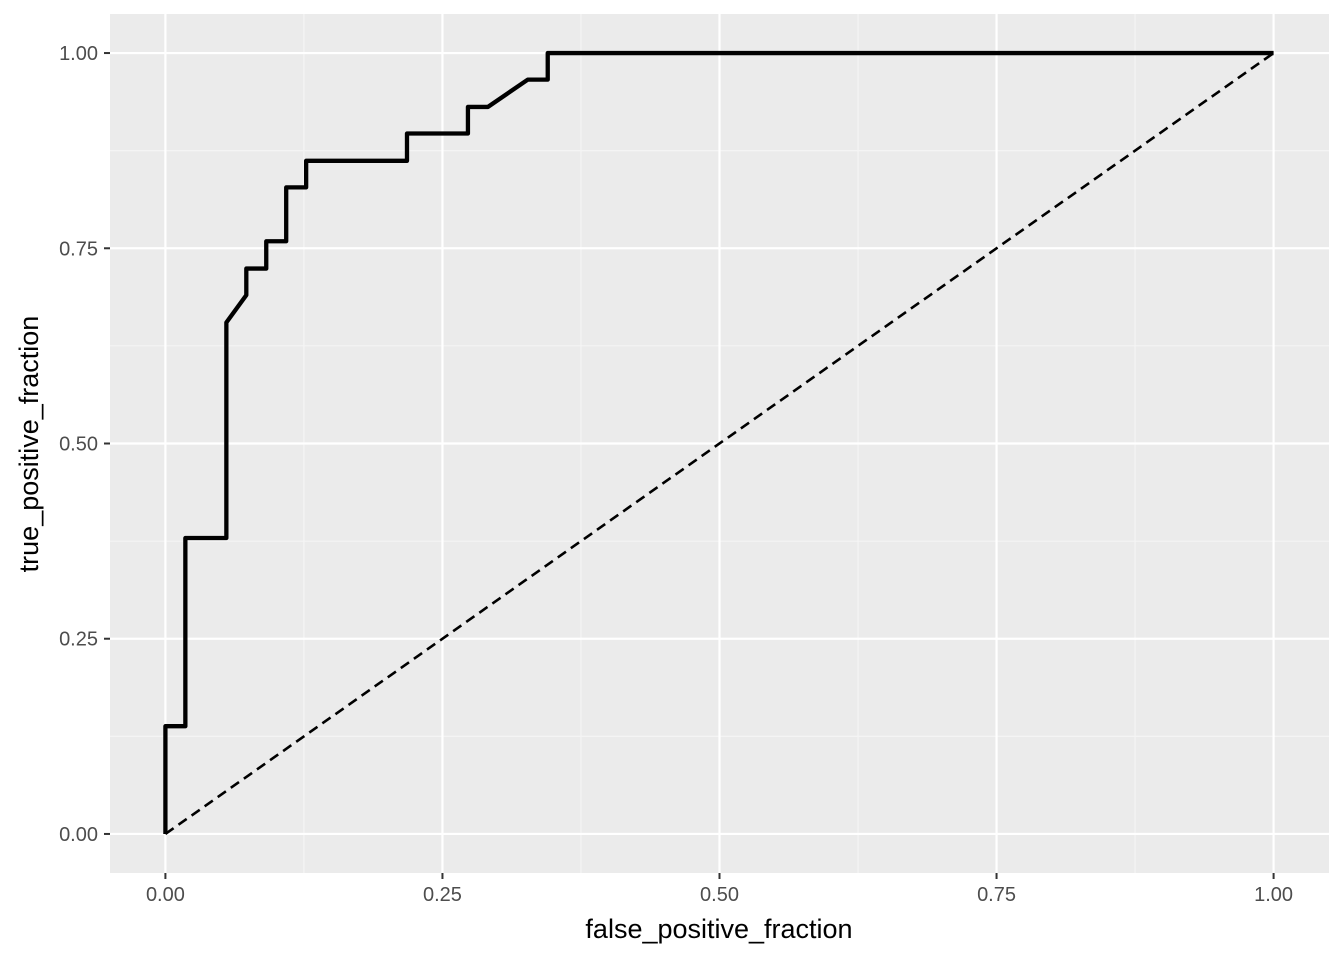 This screenshot has width=1344, height=960. Describe the element at coordinates (1273, 895) in the screenshot. I see `x-tick-label: 1.00` at that location.